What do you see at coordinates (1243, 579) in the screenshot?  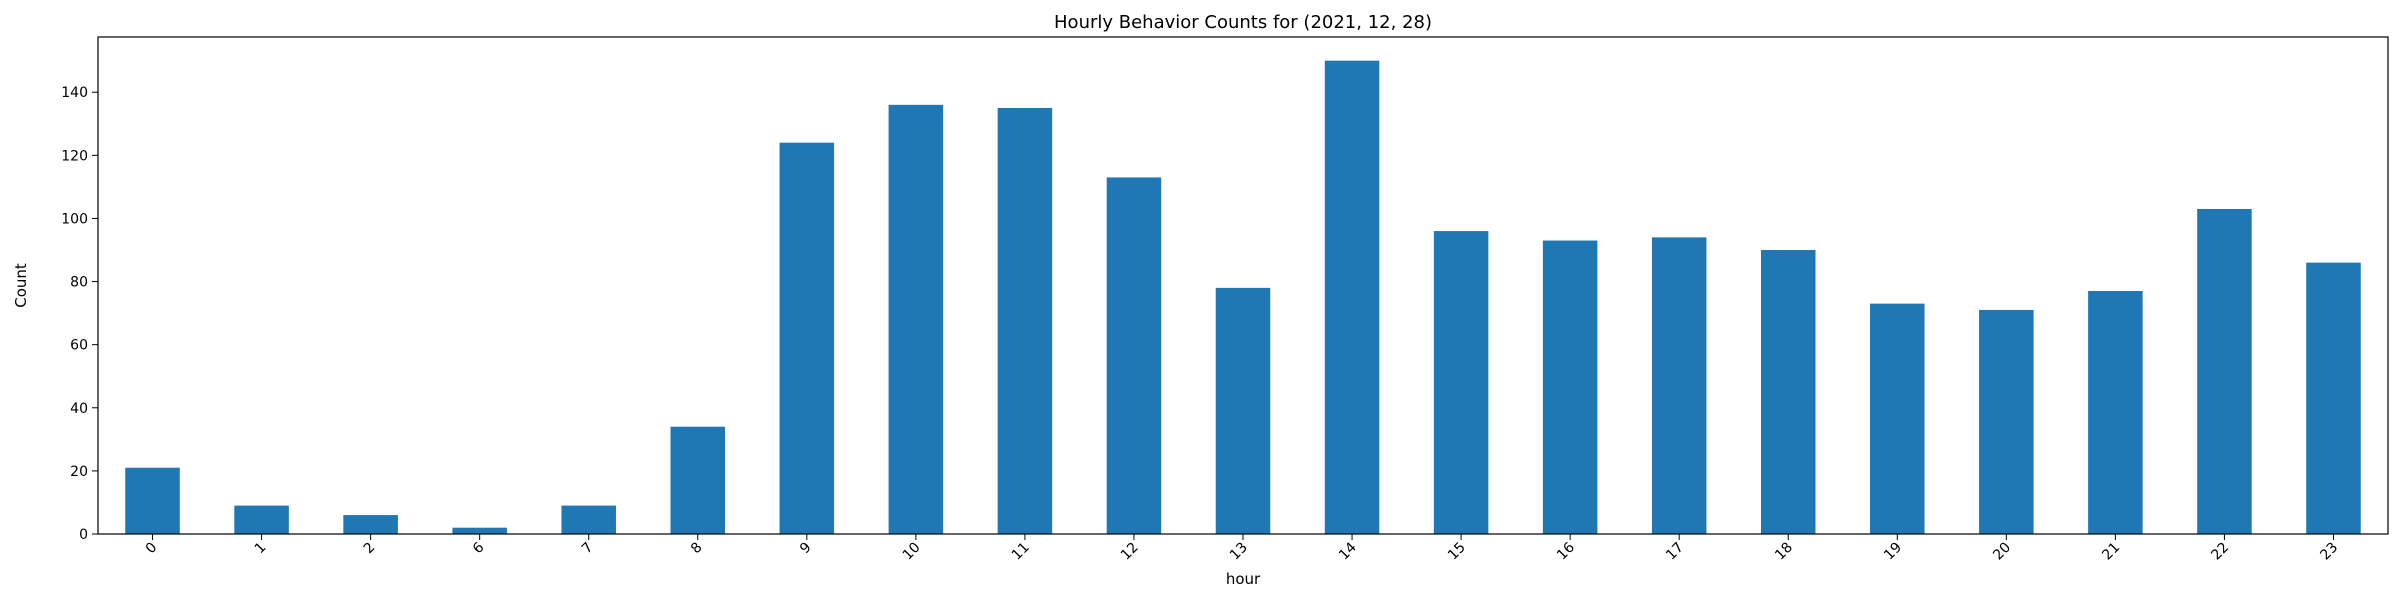 I see `x-axis-title: hour` at bounding box center [1243, 579].